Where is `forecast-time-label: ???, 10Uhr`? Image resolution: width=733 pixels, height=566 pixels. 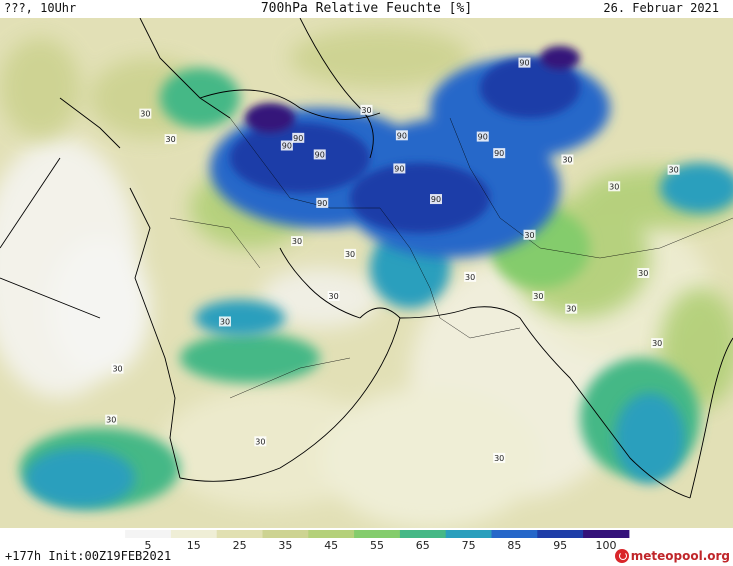
forecast-time-label: ???, 10Uhr is located at coordinates (40, 8).